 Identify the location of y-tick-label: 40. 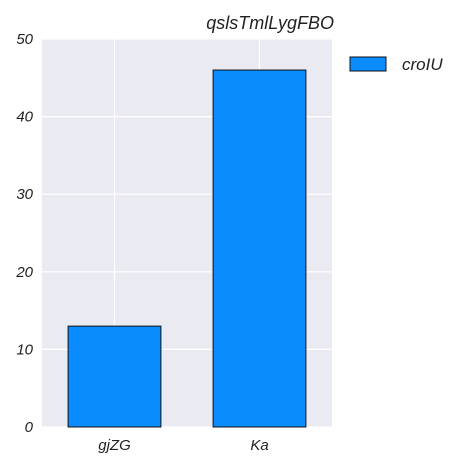
(24, 117).